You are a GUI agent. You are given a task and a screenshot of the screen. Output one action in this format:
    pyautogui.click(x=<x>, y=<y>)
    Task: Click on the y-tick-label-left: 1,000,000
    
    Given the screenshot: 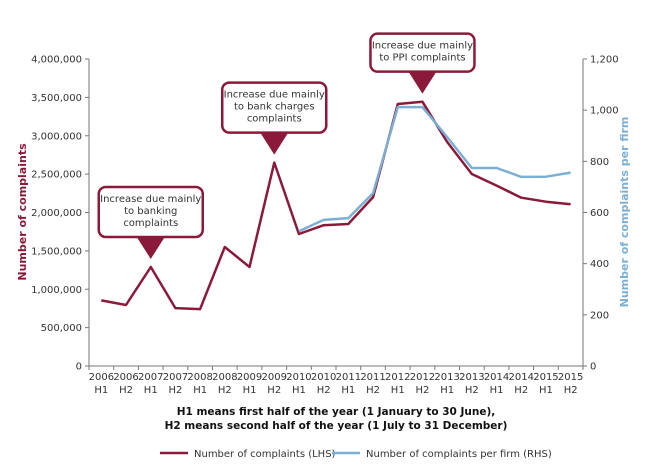 What is the action you would take?
    pyautogui.click(x=56, y=290)
    